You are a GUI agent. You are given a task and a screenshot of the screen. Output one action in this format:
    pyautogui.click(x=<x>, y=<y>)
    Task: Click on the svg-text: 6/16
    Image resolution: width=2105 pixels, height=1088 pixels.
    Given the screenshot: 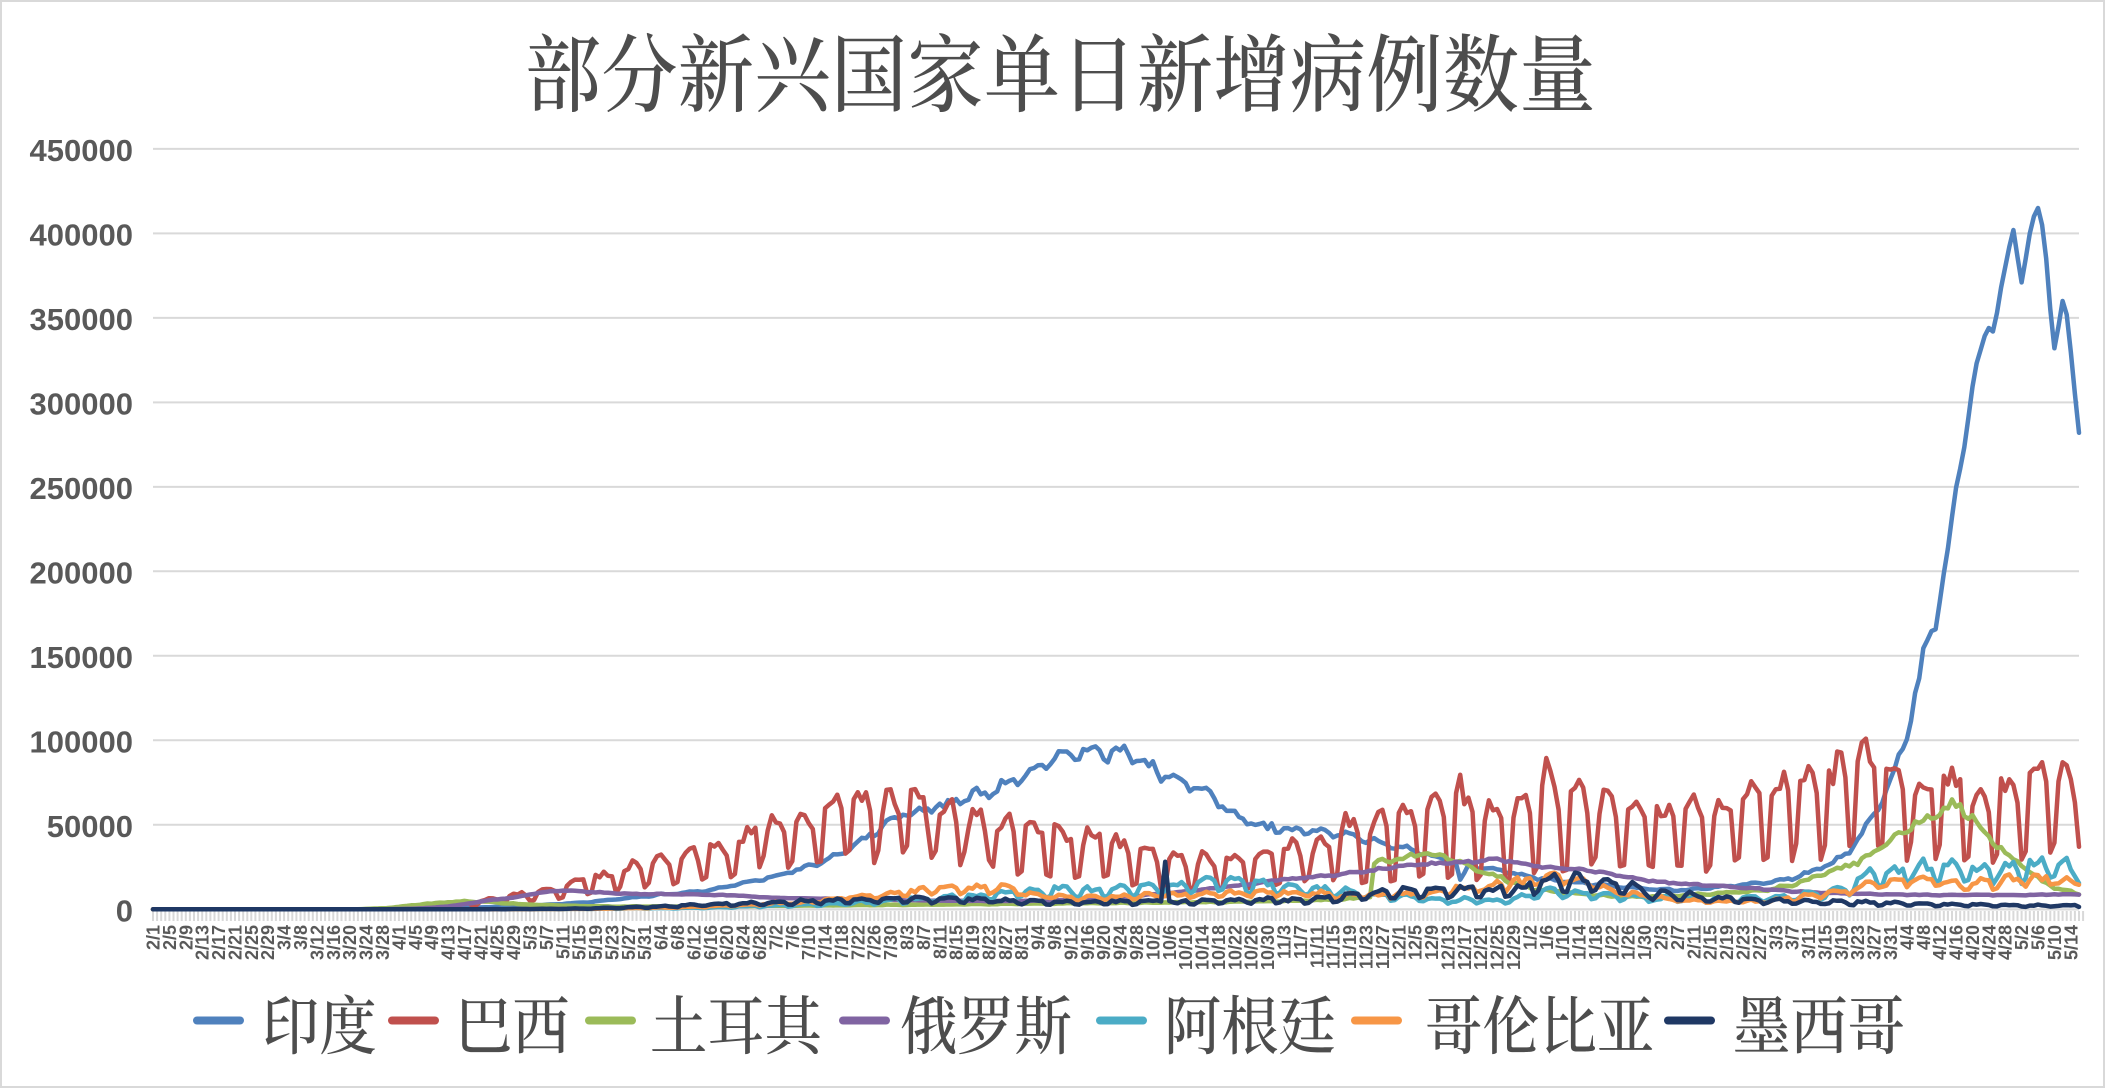 What is the action you would take?
    pyautogui.click(x=711, y=942)
    